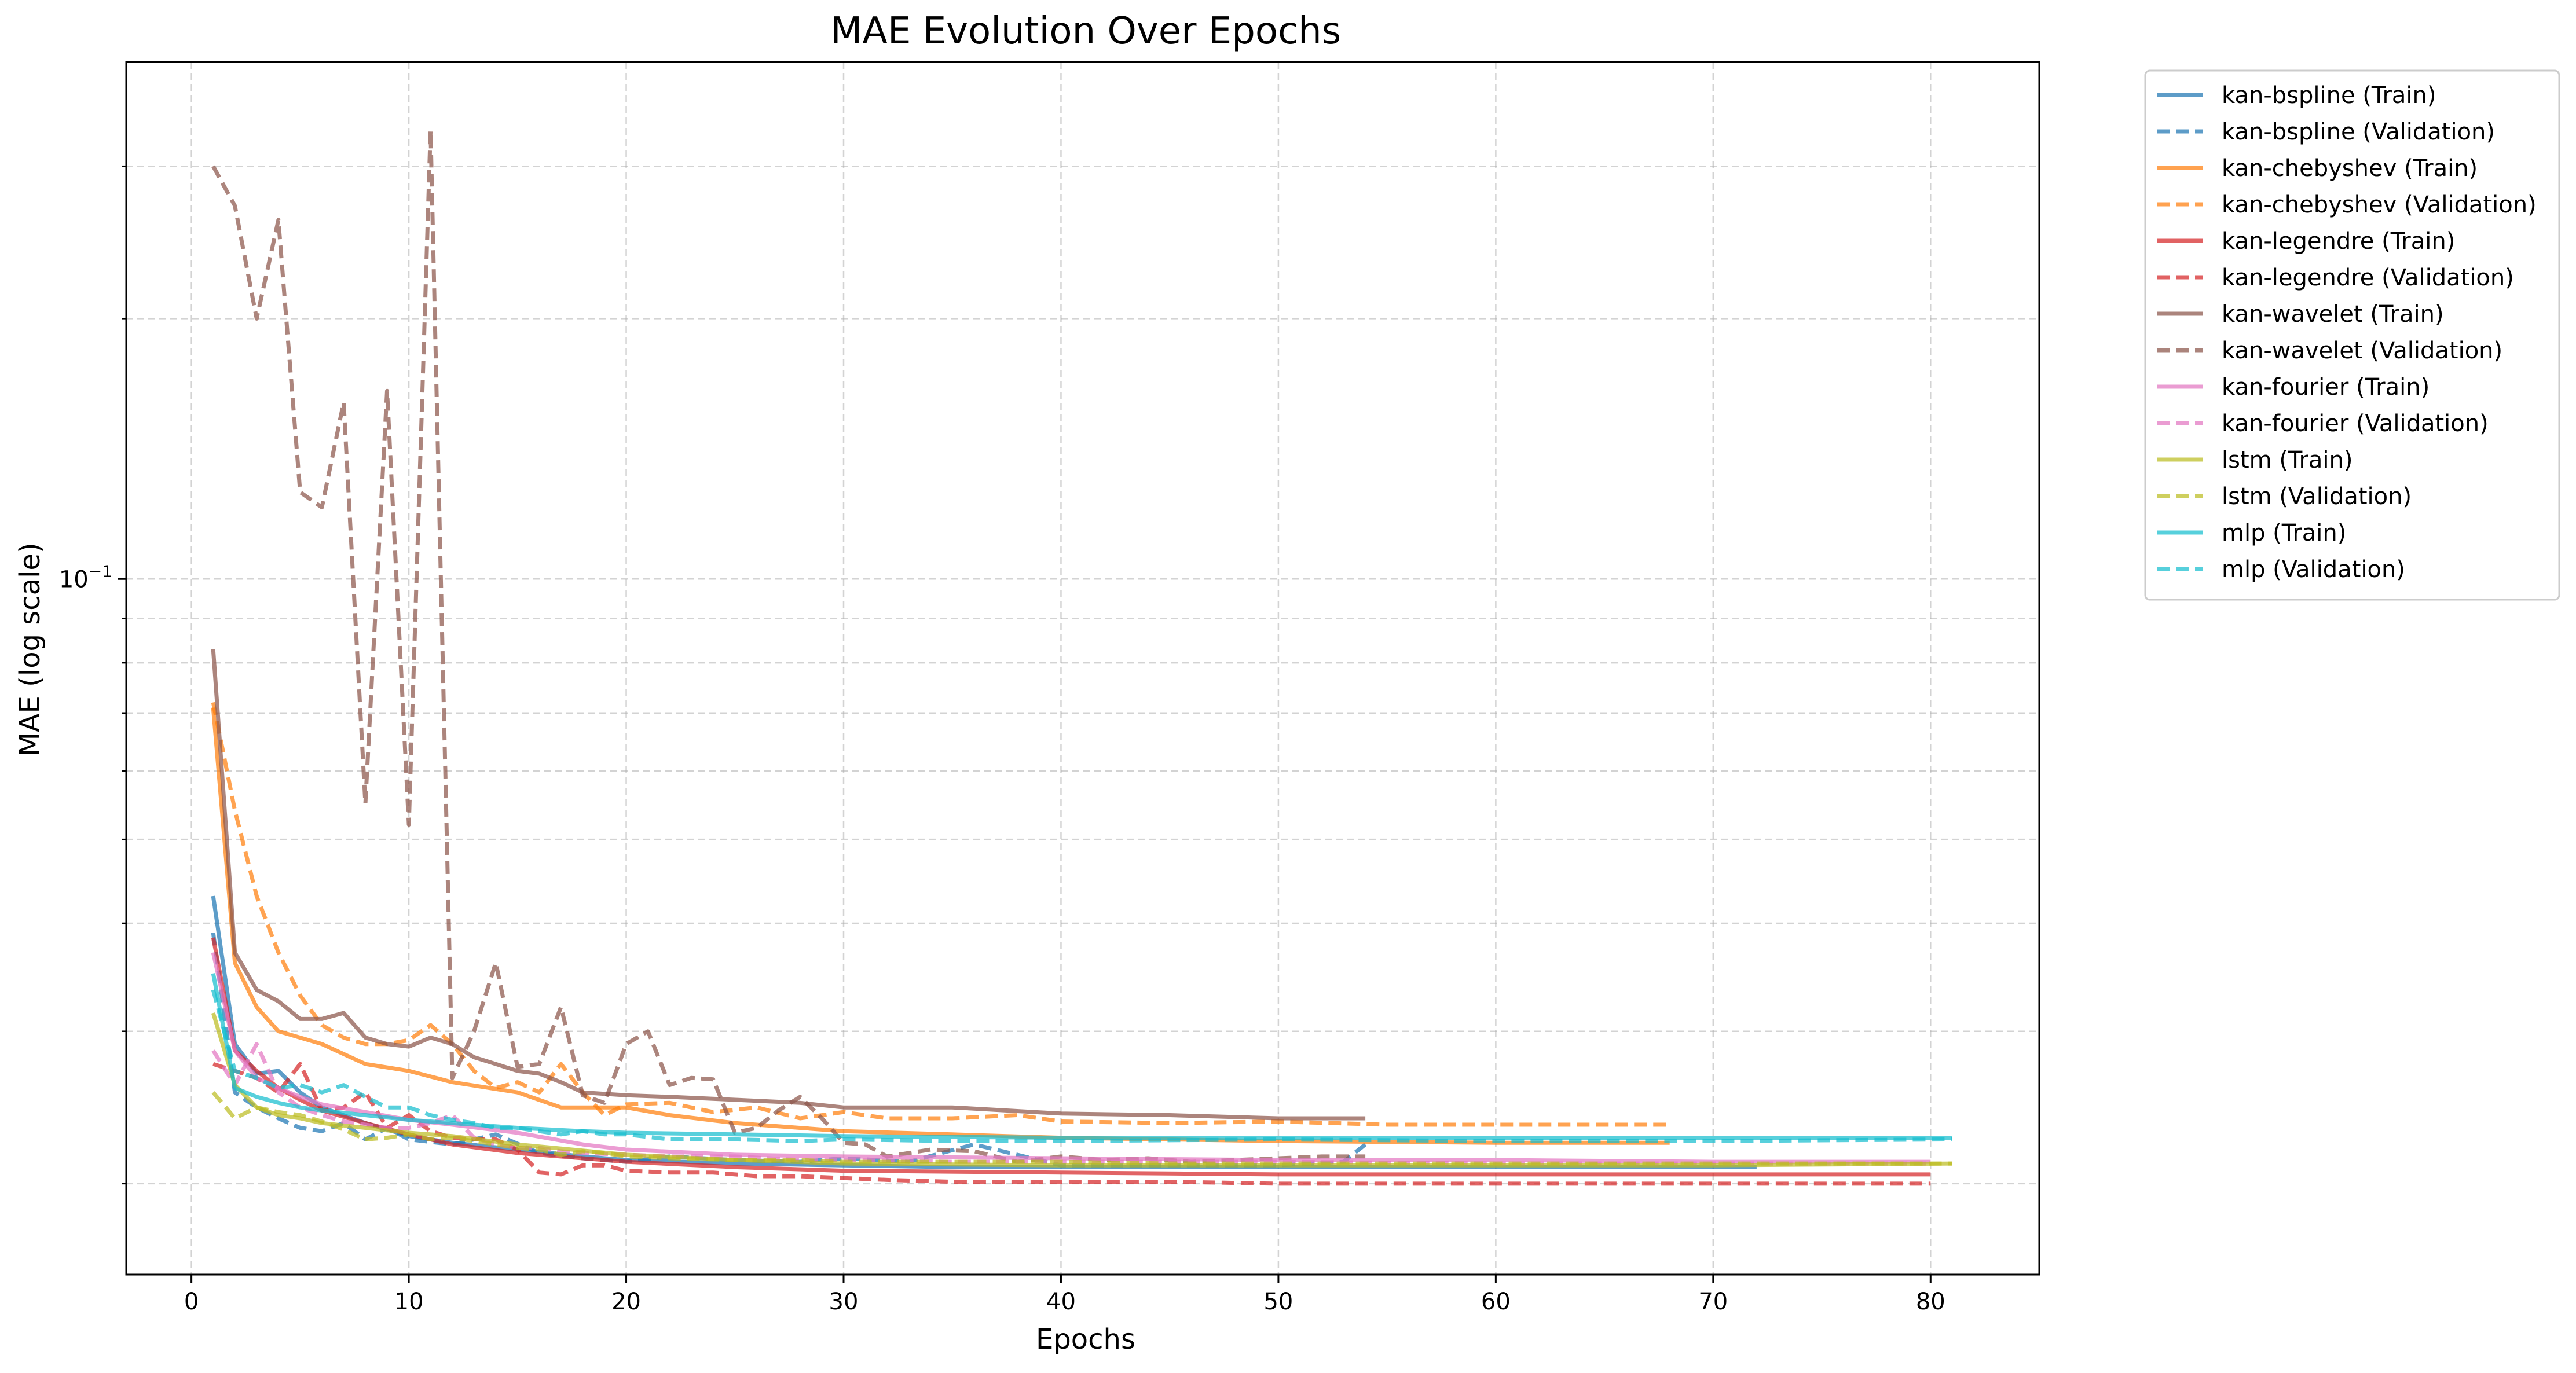 The height and width of the screenshot is (1373, 2576). I want to click on legend-label: mlp (Validation), so click(2313, 569).